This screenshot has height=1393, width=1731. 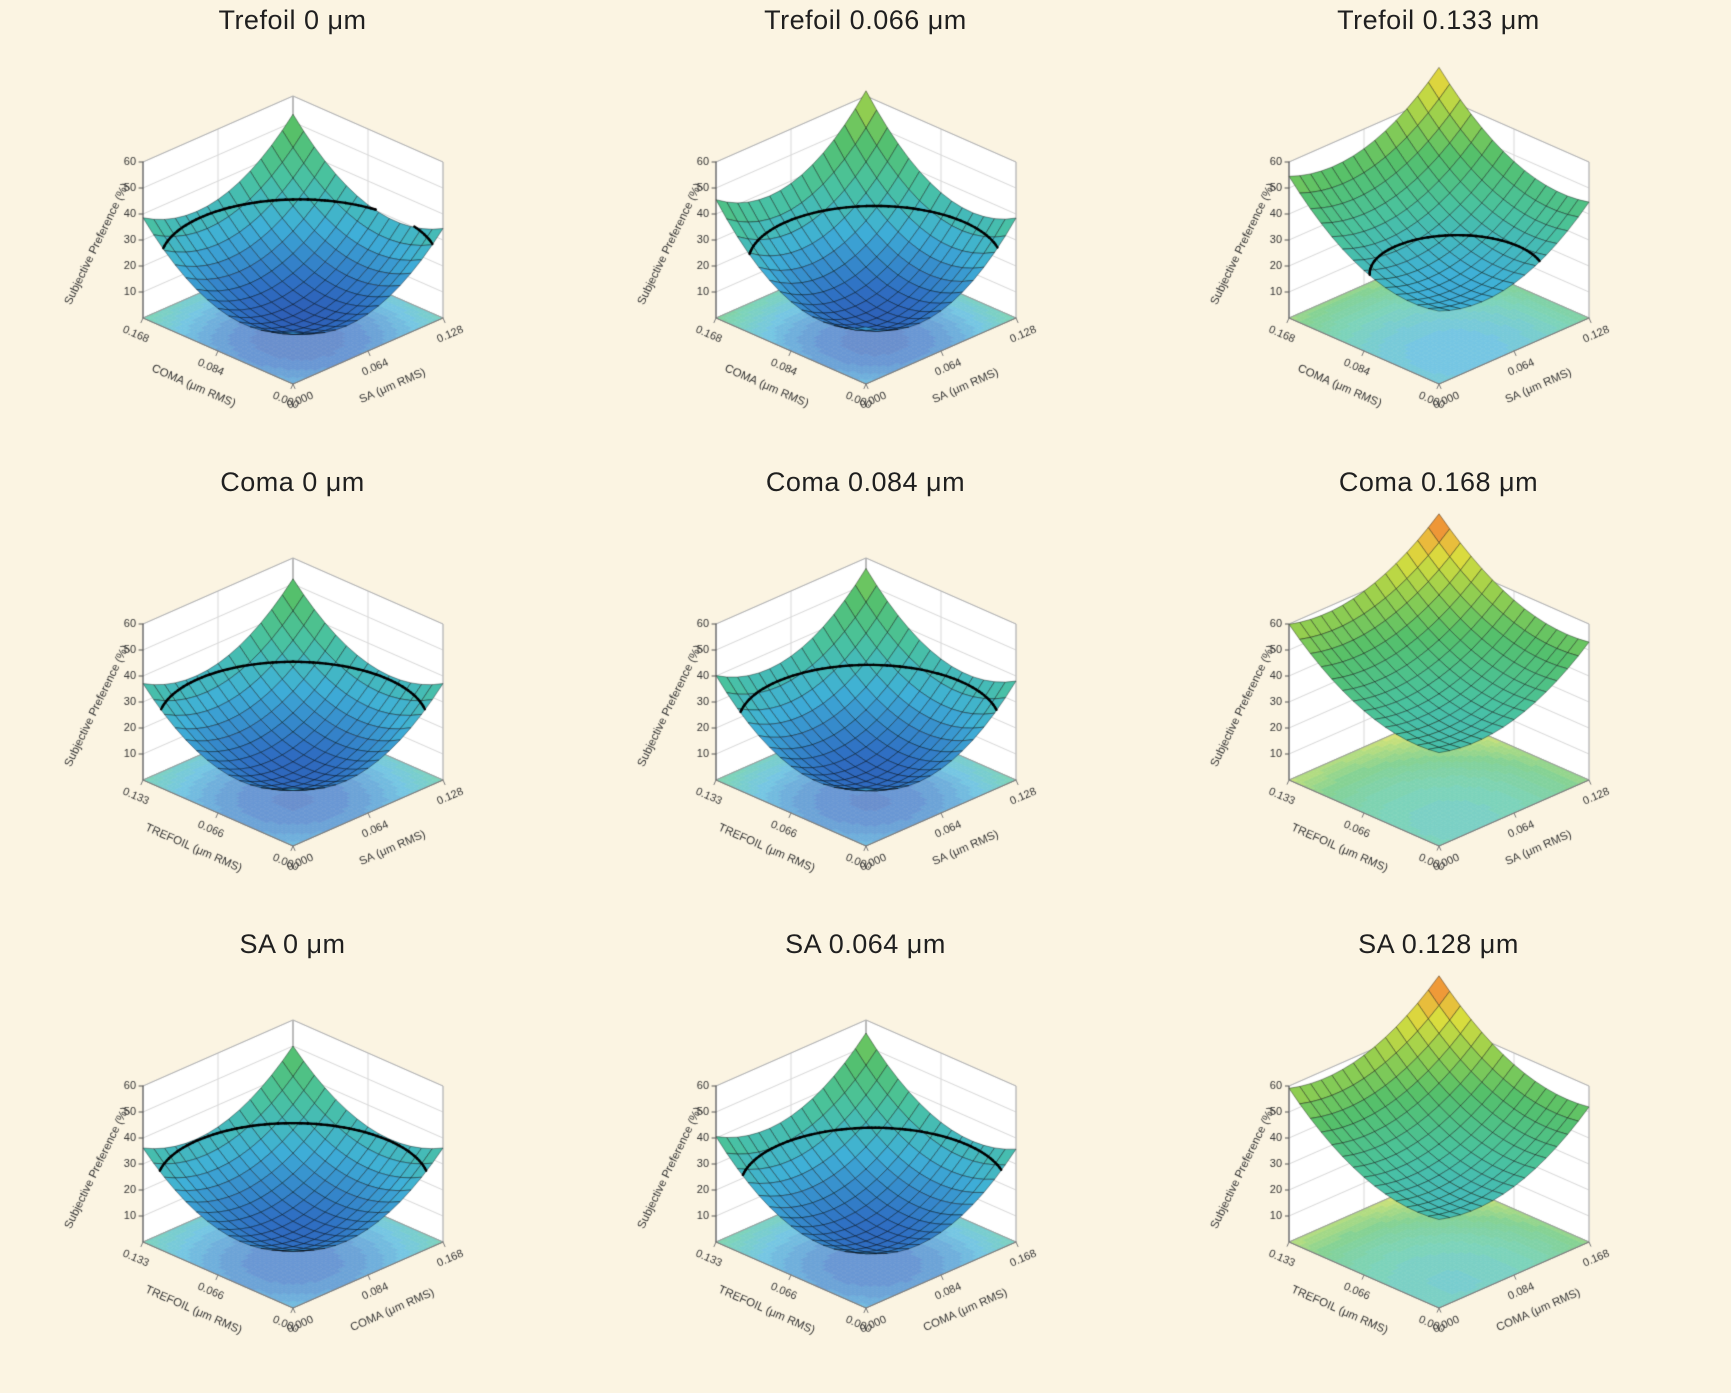 What do you see at coordinates (865, 20) in the screenshot?
I see `plot-title: Trefoil 0.066 μm` at bounding box center [865, 20].